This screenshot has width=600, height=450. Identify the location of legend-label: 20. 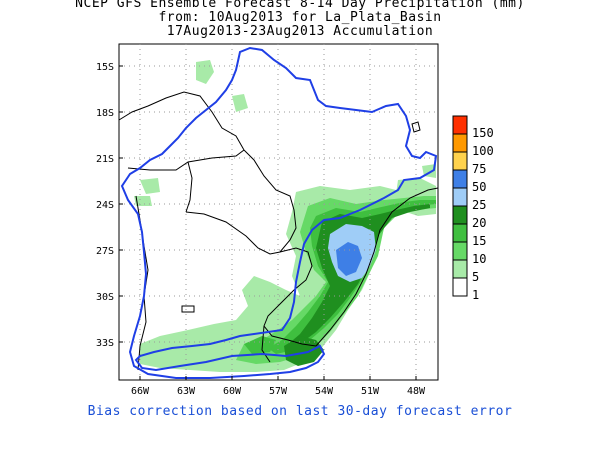
(479, 223).